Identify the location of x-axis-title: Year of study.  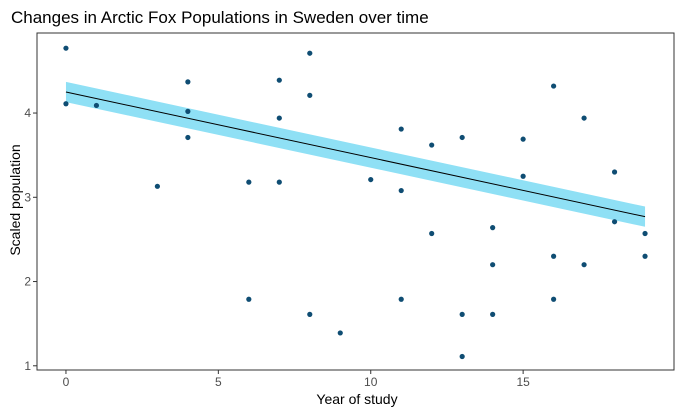
(356, 399).